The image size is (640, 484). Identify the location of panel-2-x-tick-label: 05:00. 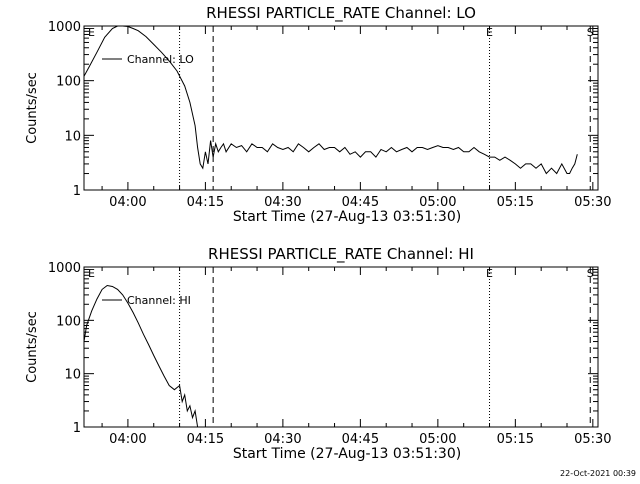
(437, 439).